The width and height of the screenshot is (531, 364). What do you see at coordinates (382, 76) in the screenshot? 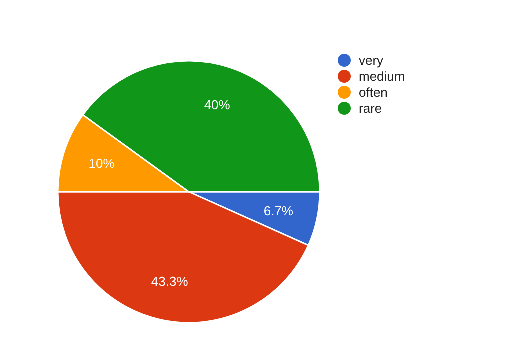
I see `legend-label: medium` at bounding box center [382, 76].